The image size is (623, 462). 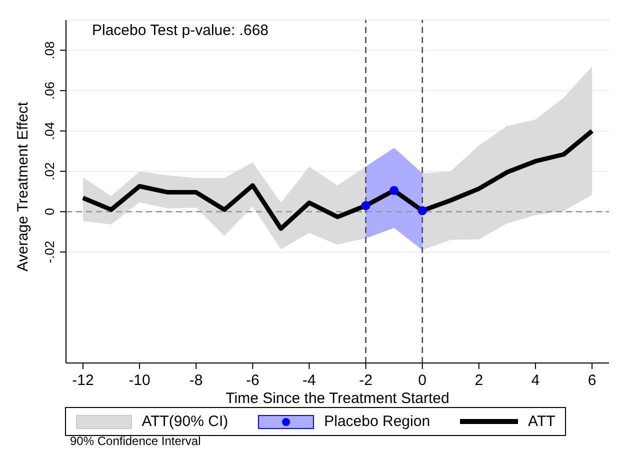 I want to click on x-tick-label: 2, so click(x=479, y=380).